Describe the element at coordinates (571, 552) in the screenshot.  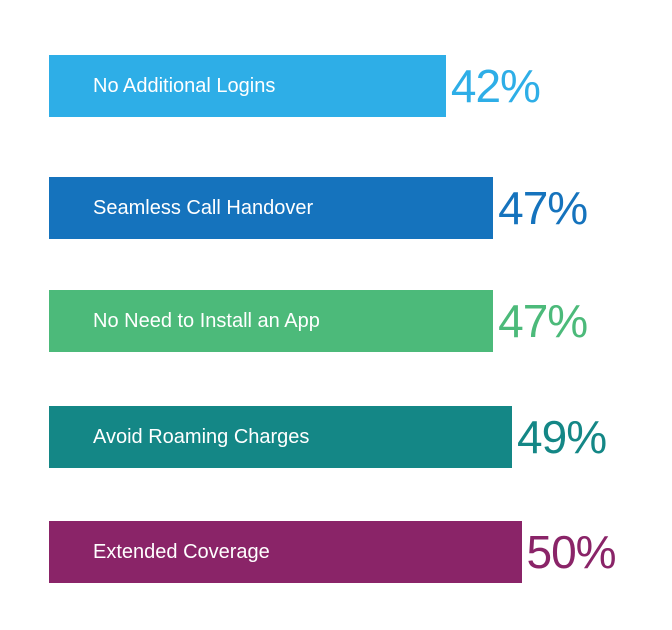
I see `bar-value-label: 50%` at that location.